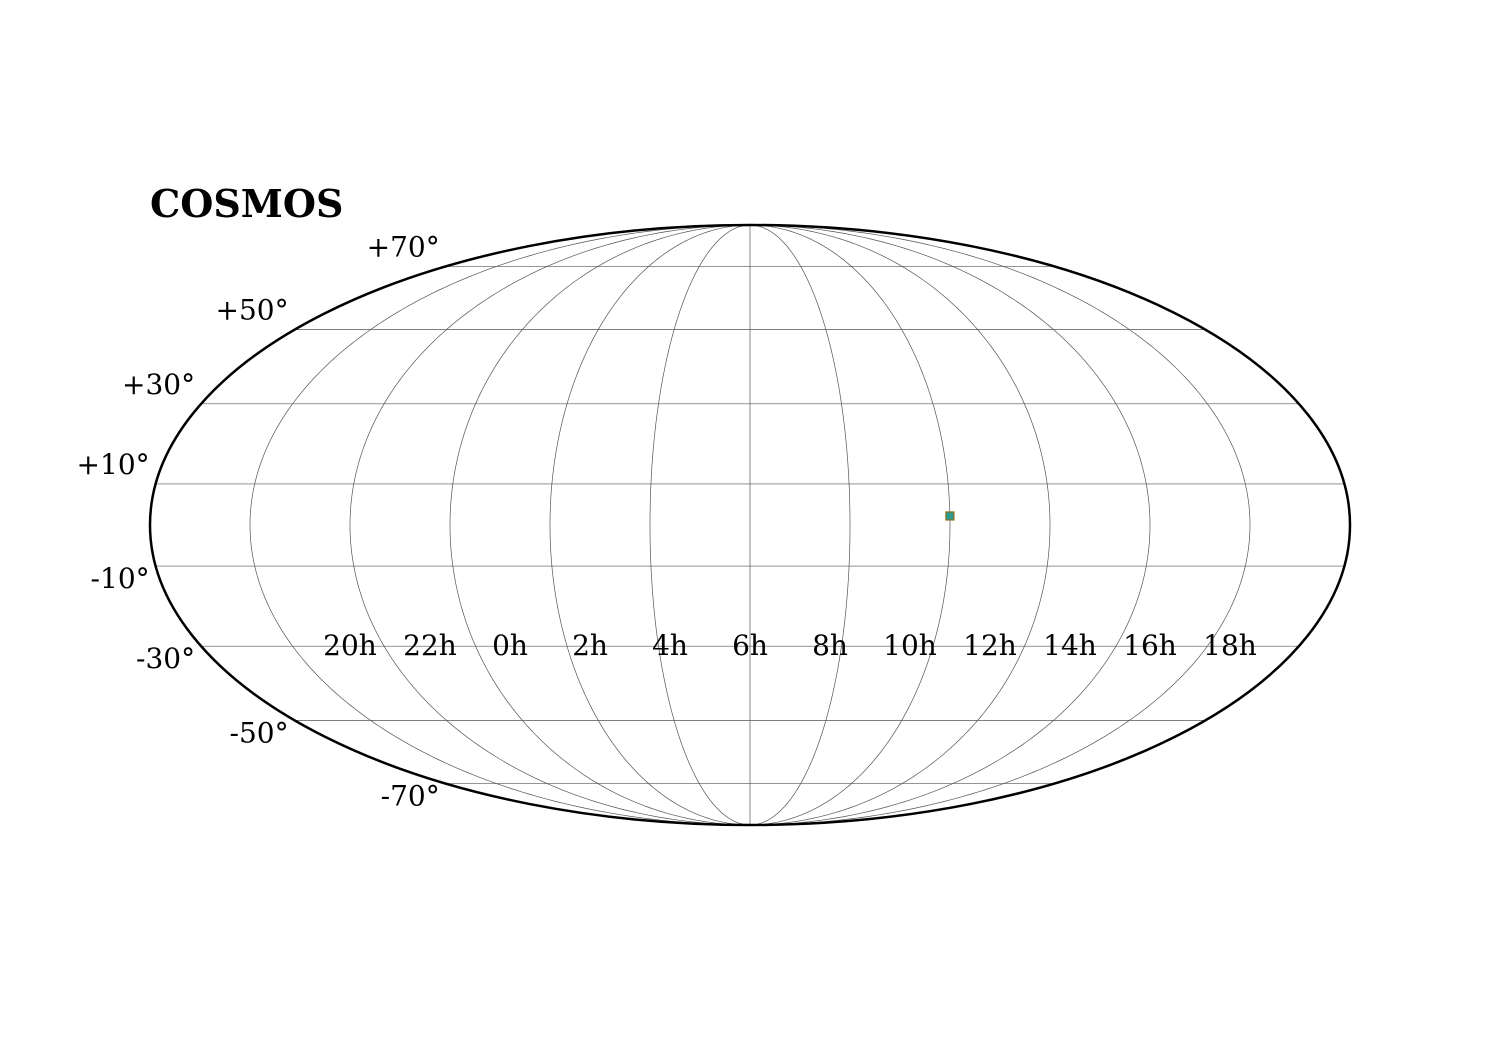 The image size is (1500, 1050). What do you see at coordinates (246, 203) in the screenshot?
I see `map-title: COSMOS` at bounding box center [246, 203].